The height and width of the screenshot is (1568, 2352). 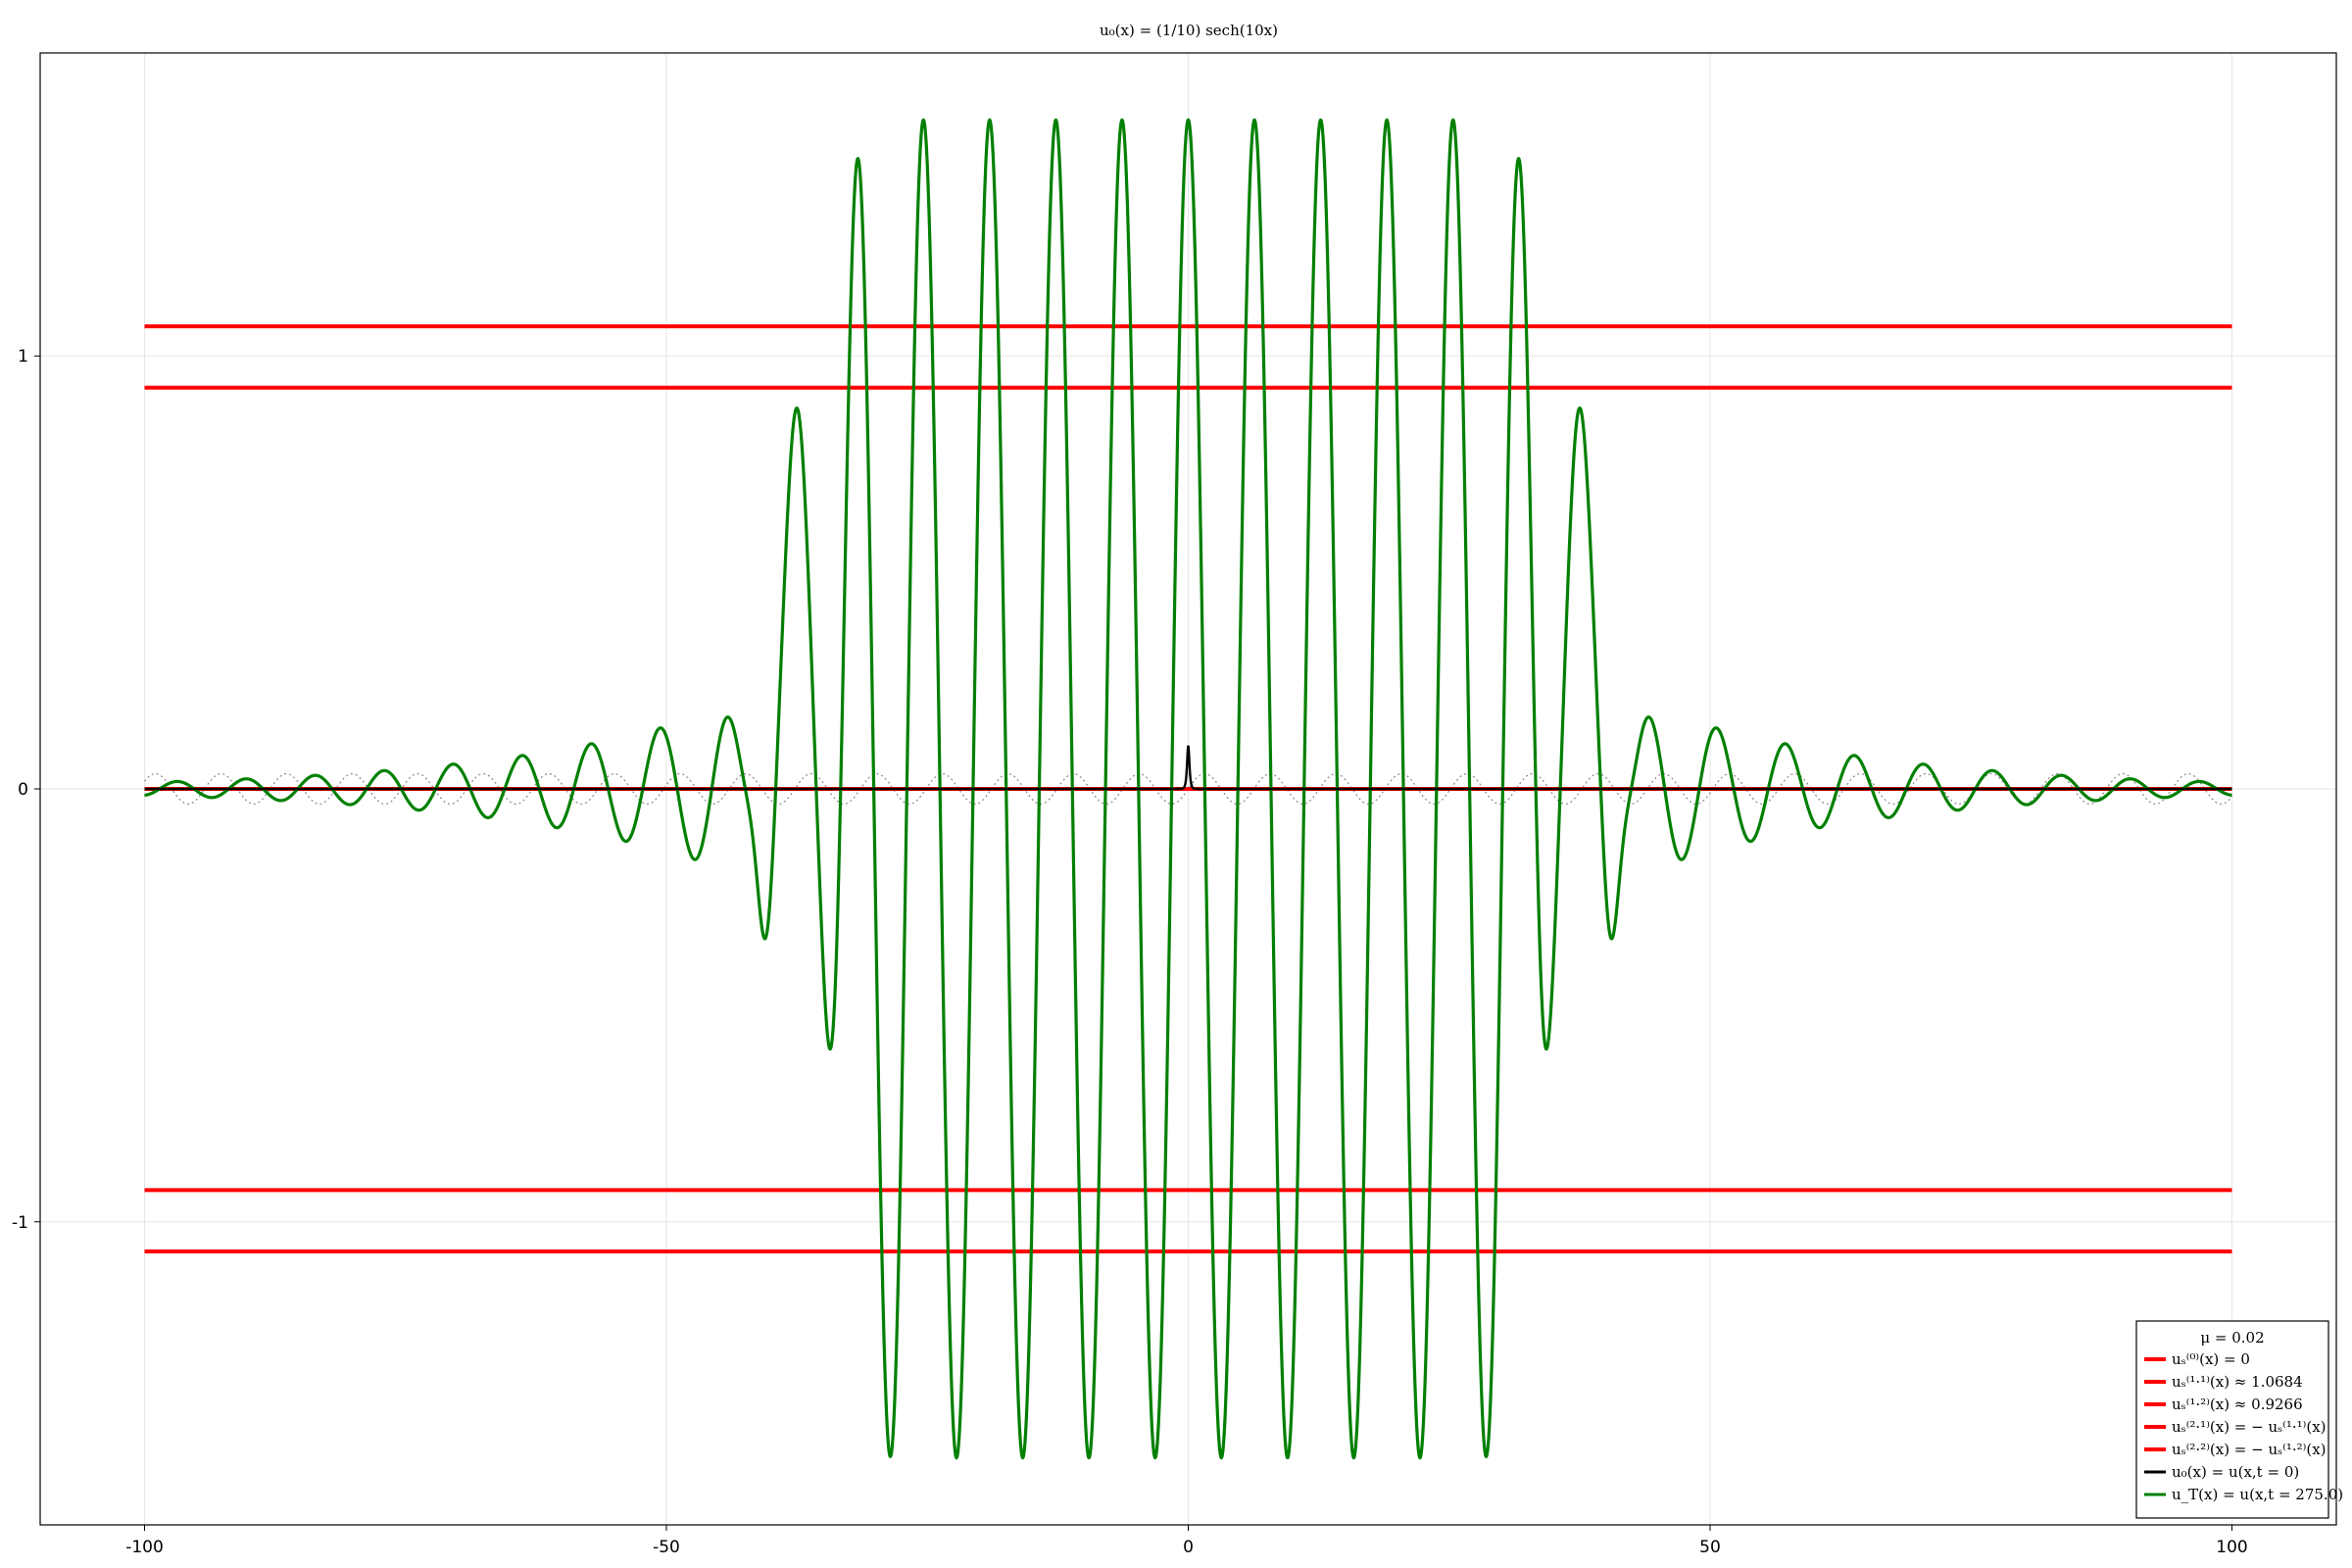 What do you see at coordinates (2211, 1359) in the screenshot?
I see `legend-label: uₛ⁽⁰⁾(x) = 0` at bounding box center [2211, 1359].